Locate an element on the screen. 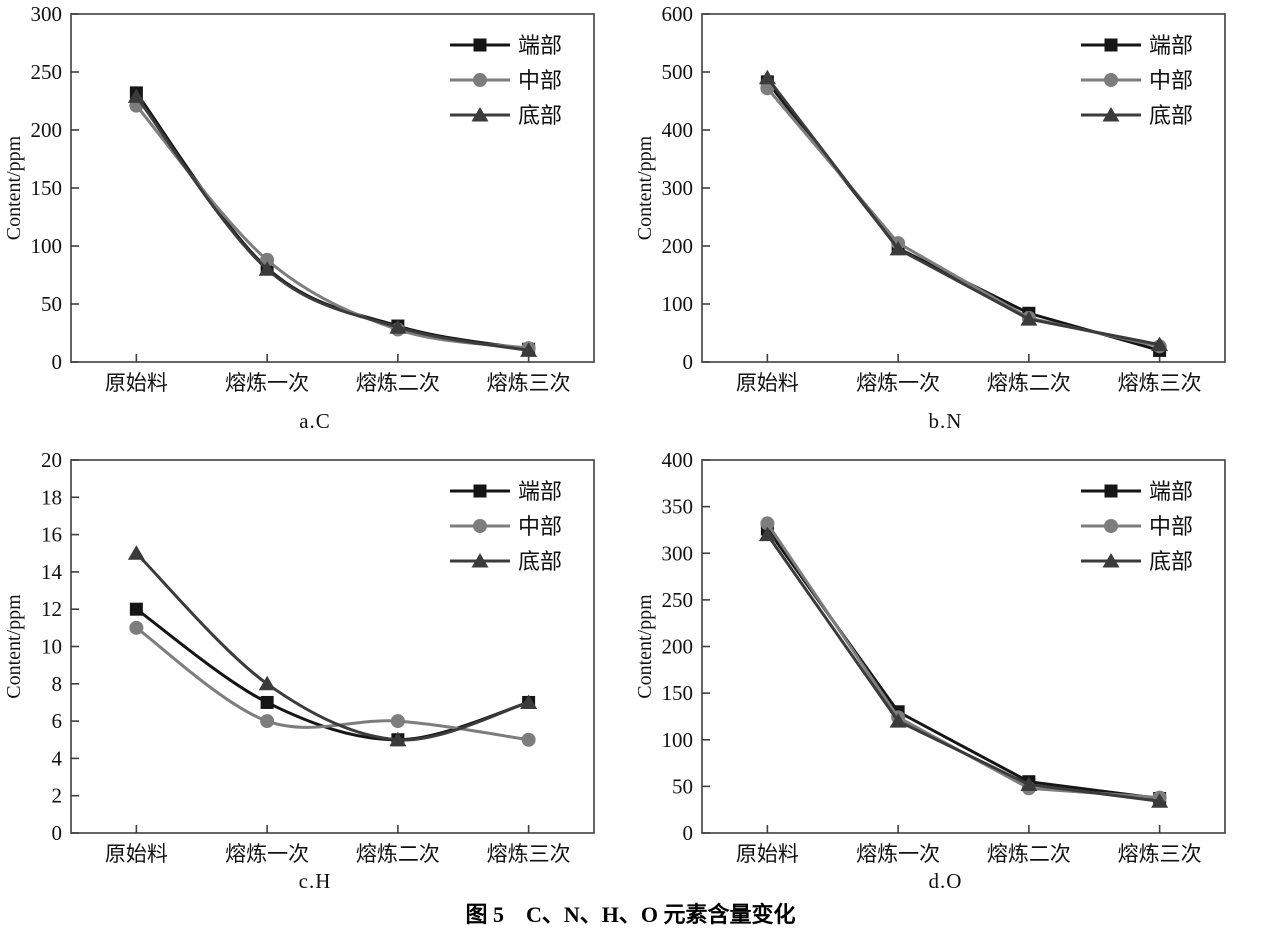  y-tick-label: 18 is located at coordinates (51, 497).